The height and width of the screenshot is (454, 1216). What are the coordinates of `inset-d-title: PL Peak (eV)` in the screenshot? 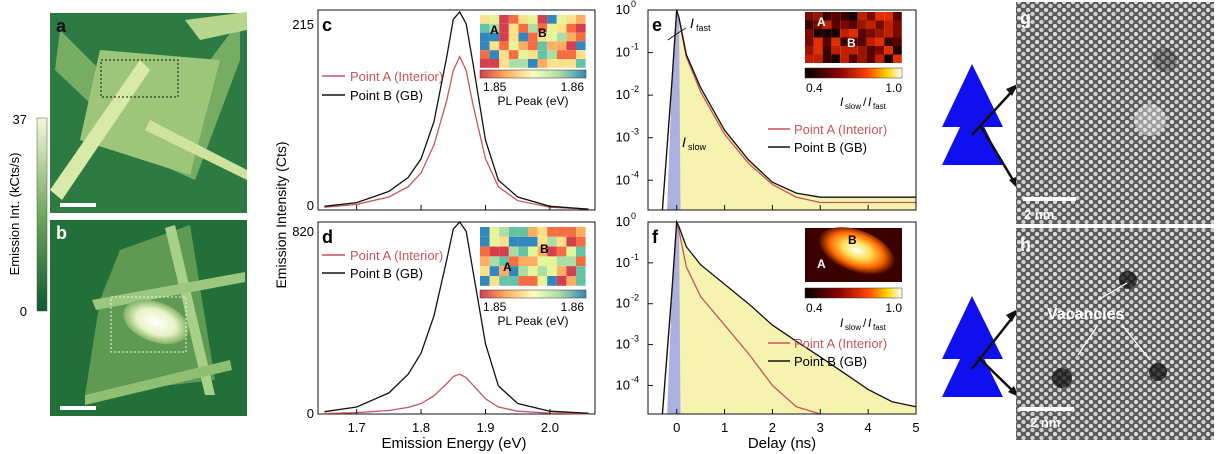 It's located at (533, 321).